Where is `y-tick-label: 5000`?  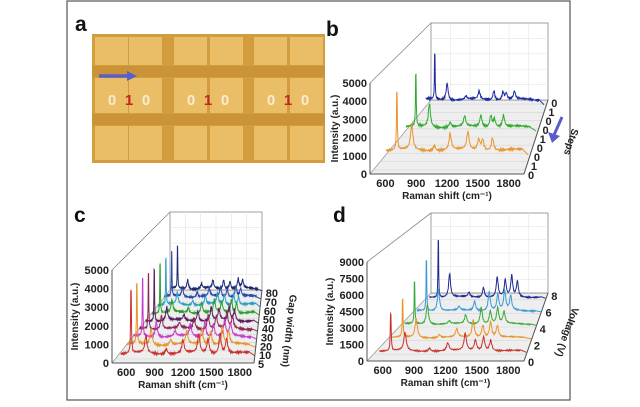 y-tick-label: 5000 is located at coordinates (355, 84).